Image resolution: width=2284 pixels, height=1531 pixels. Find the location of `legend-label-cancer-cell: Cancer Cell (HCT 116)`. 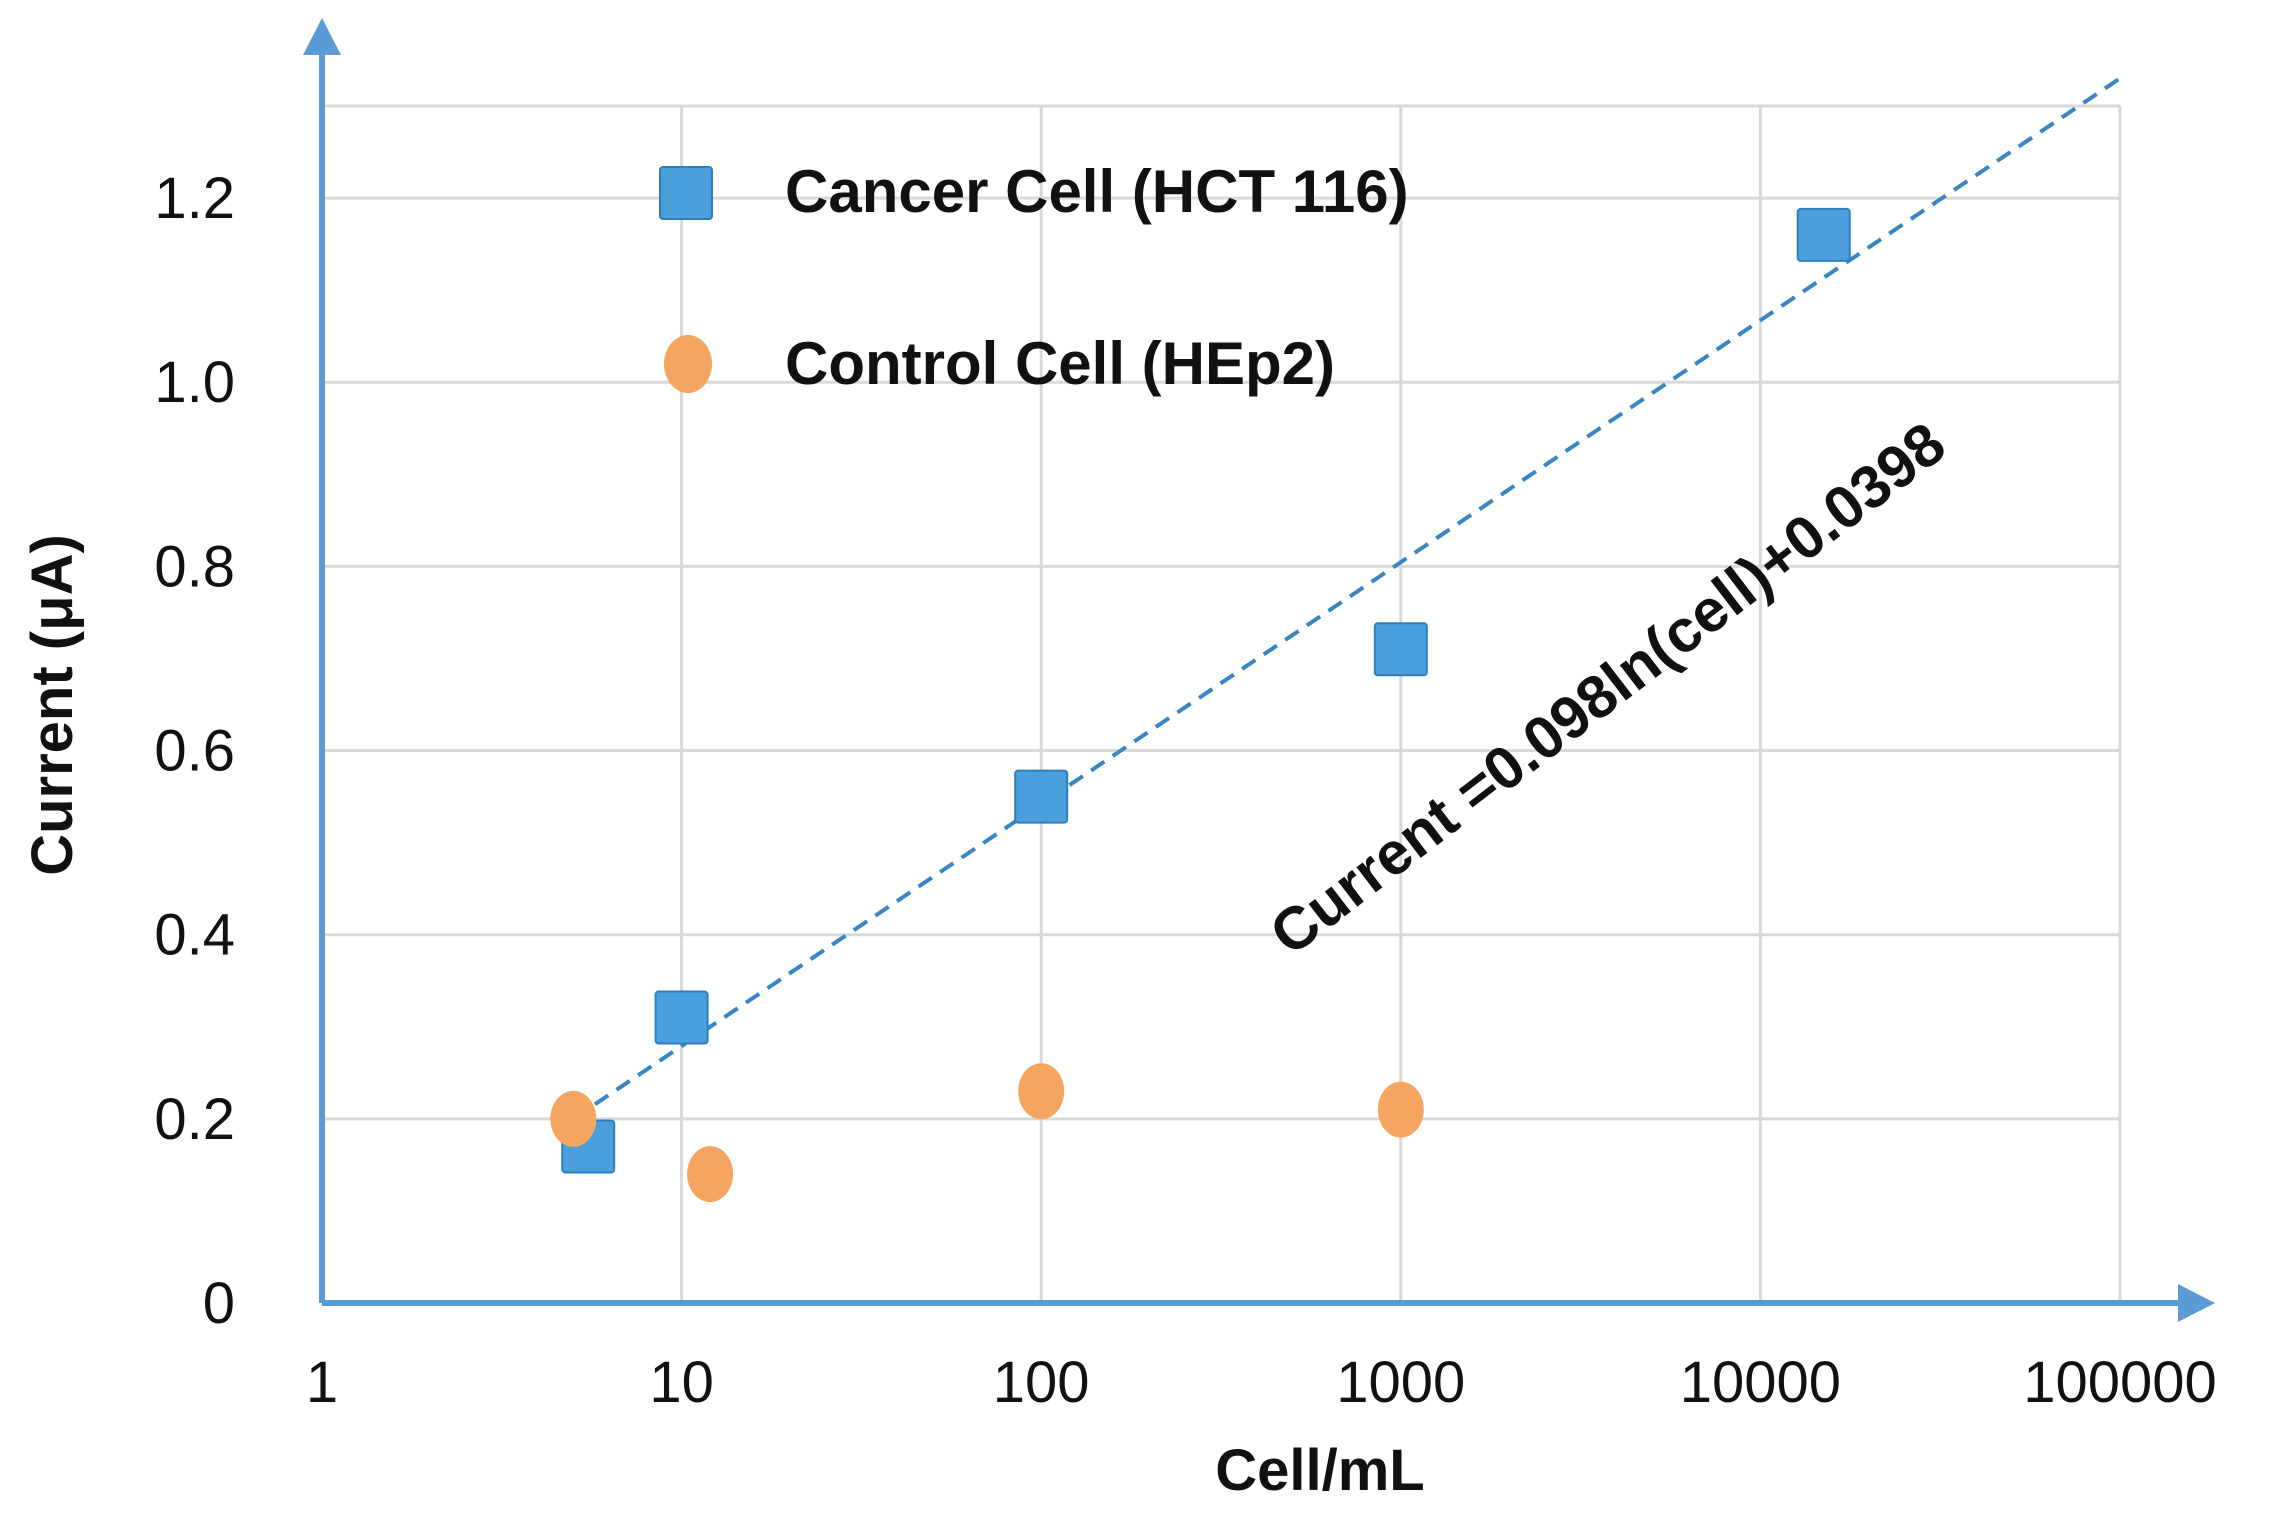

legend-label-cancer-cell: Cancer Cell (HCT 116) is located at coordinates (1097, 191).